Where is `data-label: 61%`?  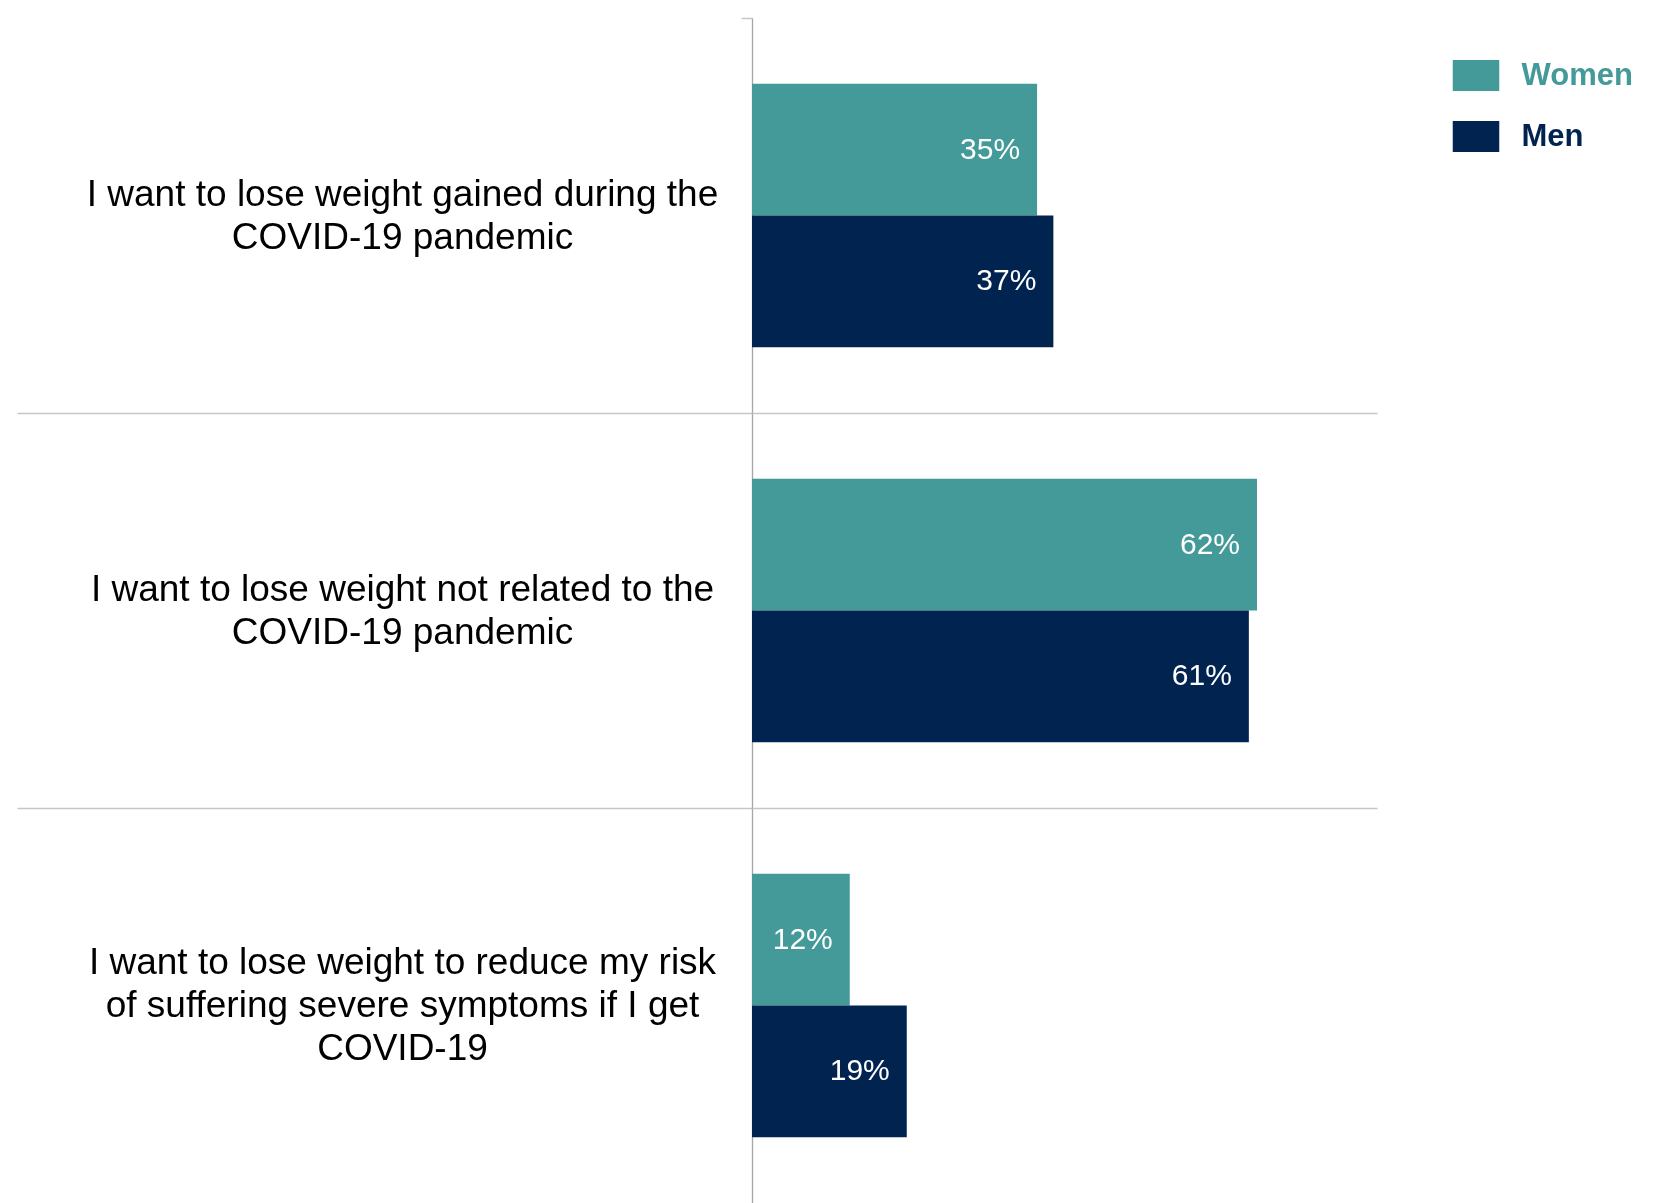 data-label: 61% is located at coordinates (1201, 675).